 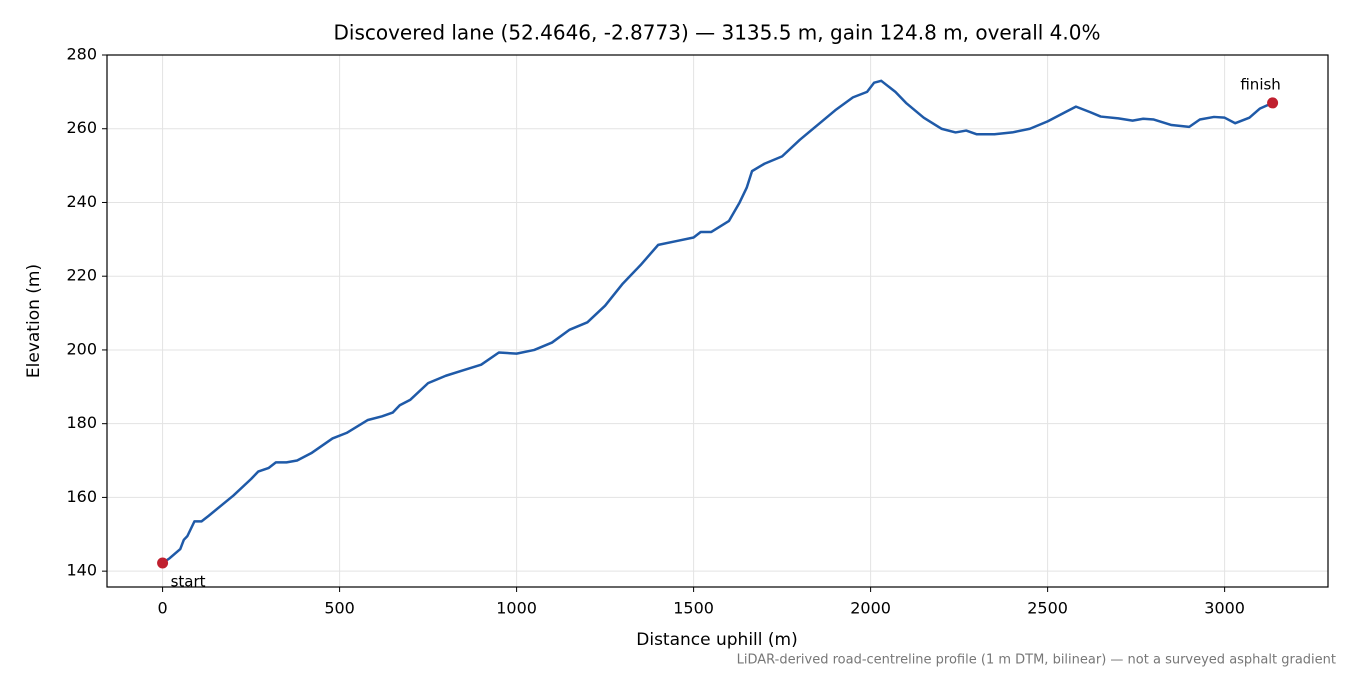 I want to click on y-tick-label: 160, so click(x=81, y=496).